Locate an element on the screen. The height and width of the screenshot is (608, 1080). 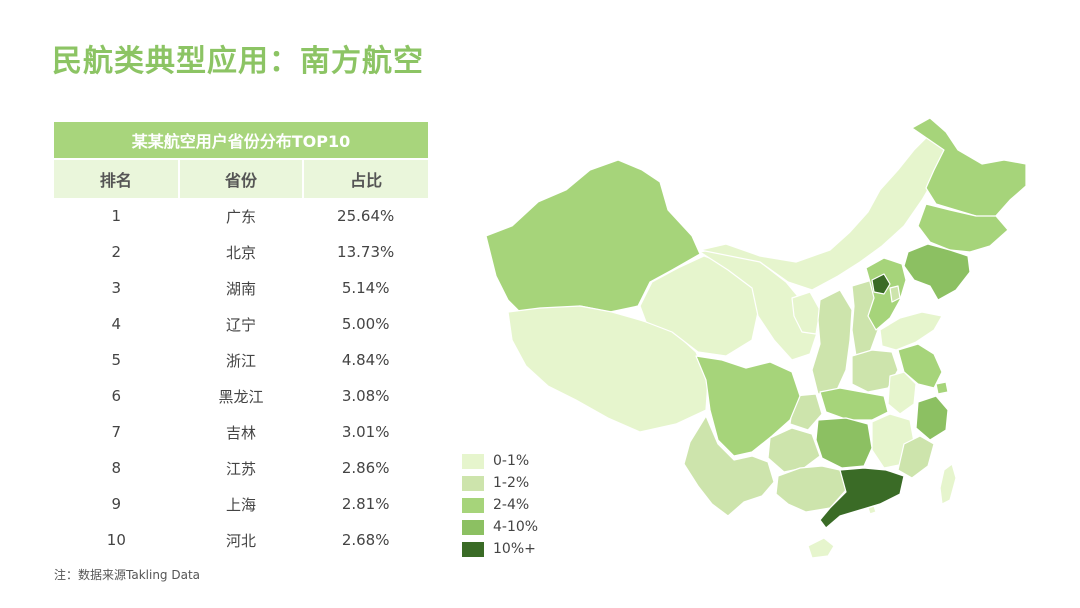
rank-cell: 4 is located at coordinates (116, 324).